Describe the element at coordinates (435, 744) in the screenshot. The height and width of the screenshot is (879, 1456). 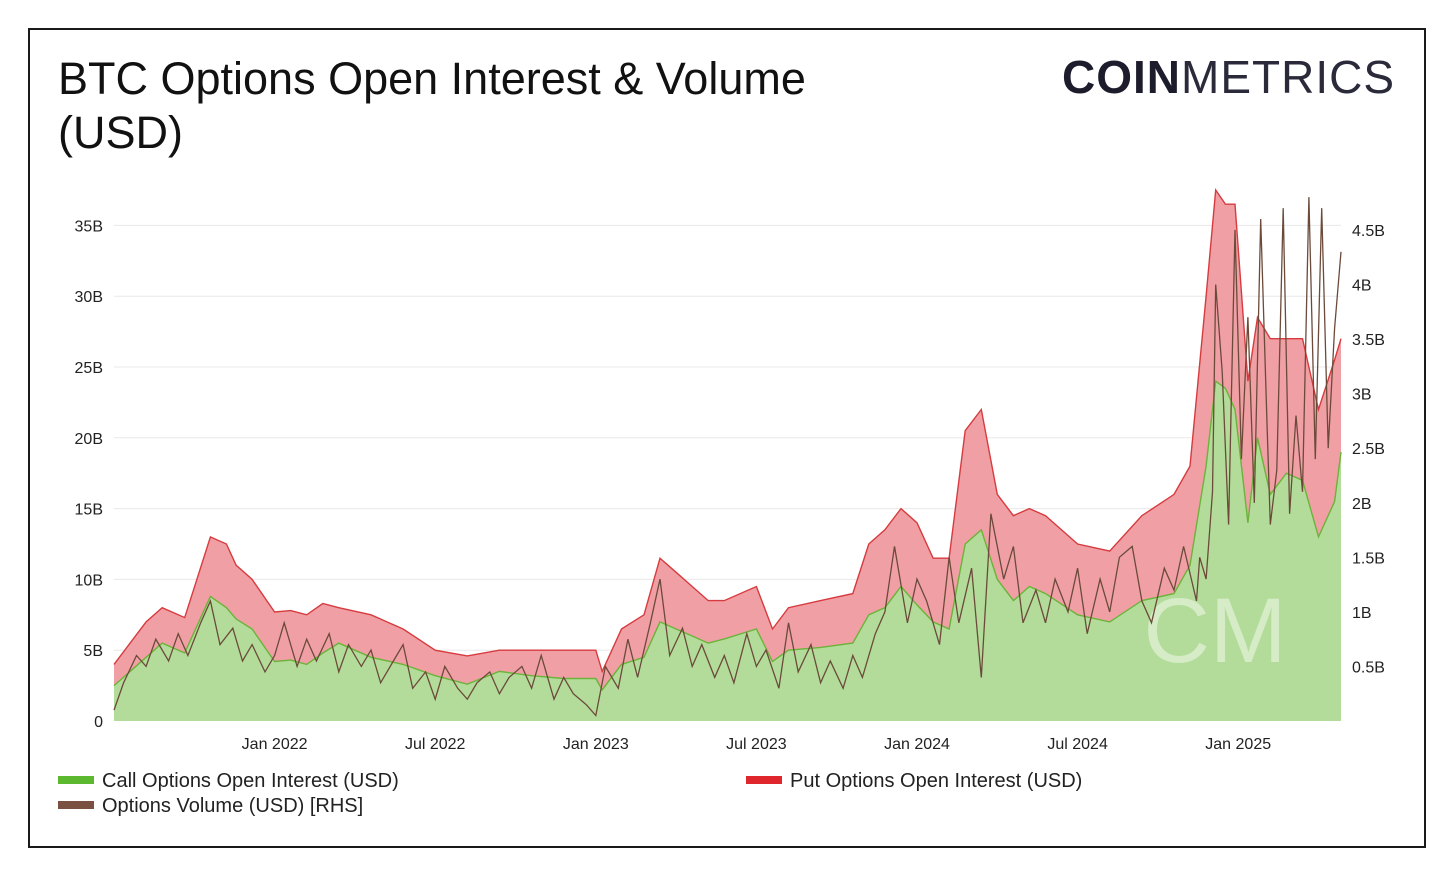
I see `x-tick-label: Jul 2022` at that location.